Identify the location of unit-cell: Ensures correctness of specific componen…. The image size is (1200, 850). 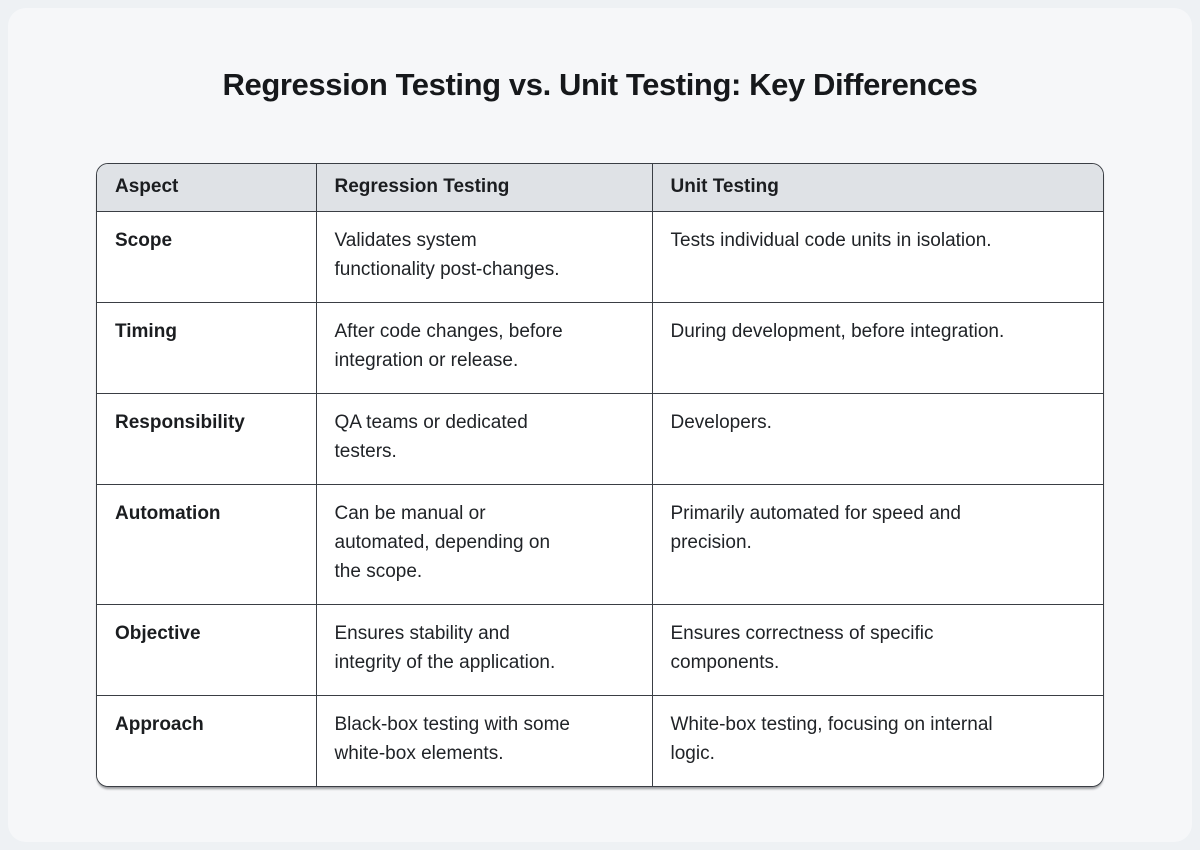
(877, 650).